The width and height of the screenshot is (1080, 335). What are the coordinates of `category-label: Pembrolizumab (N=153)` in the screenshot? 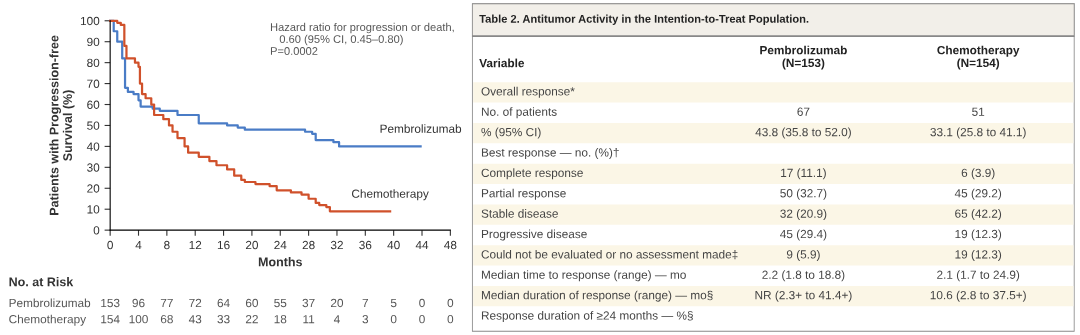 It's located at (803, 57).